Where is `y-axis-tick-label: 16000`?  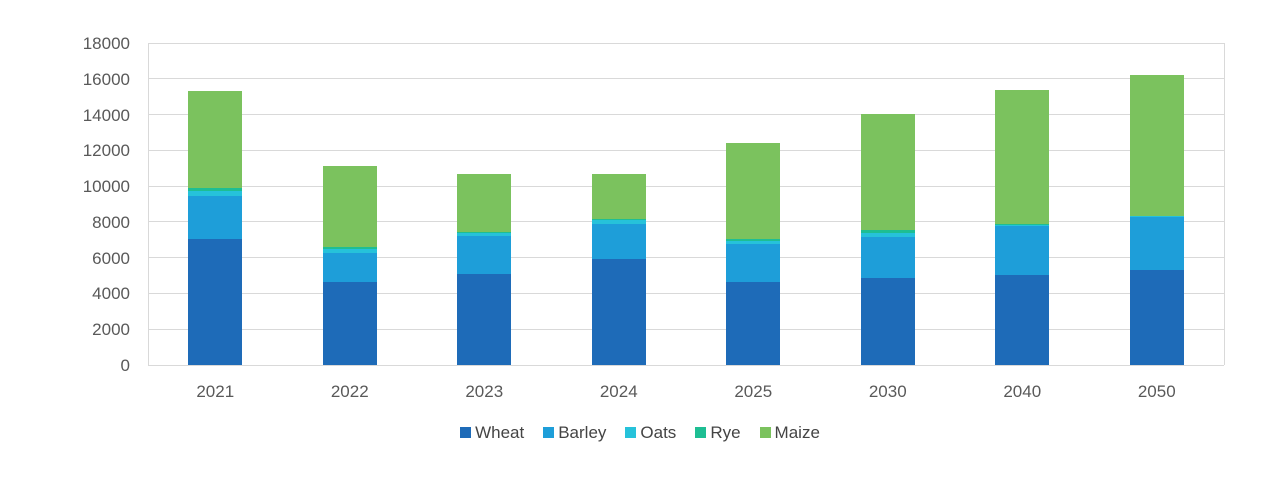
y-axis-tick-label: 16000 is located at coordinates (106, 79).